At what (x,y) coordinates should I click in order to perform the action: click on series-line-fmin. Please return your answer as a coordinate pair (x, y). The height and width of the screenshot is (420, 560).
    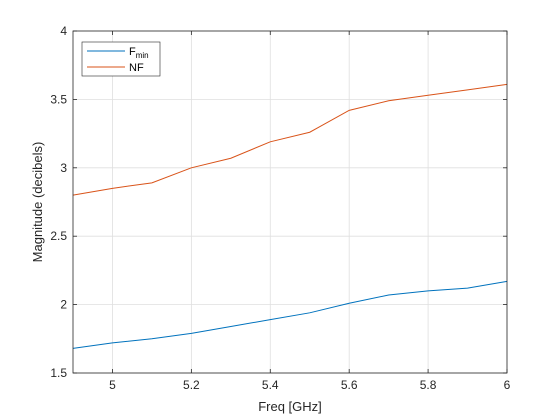
    Looking at the image, I should click on (290, 314).